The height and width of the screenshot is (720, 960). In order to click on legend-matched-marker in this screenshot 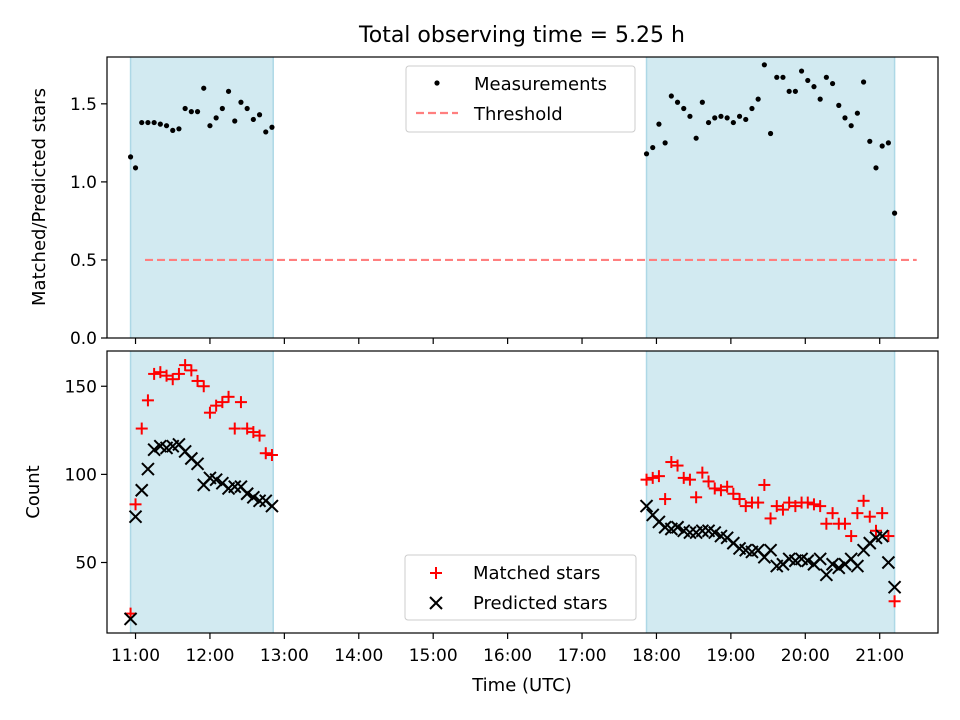, I will do `click(436, 573)`.